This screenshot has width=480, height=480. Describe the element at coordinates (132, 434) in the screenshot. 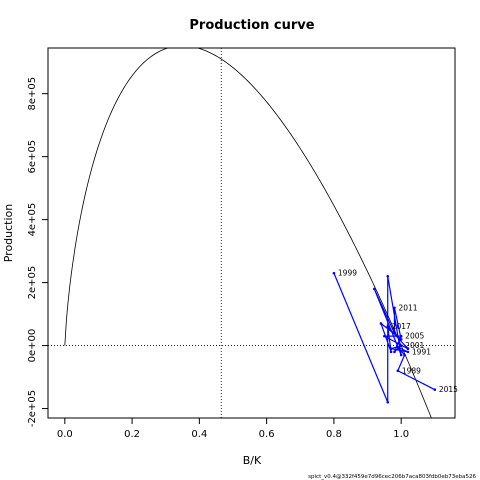

I see `x-tick-label: 0.2` at that location.